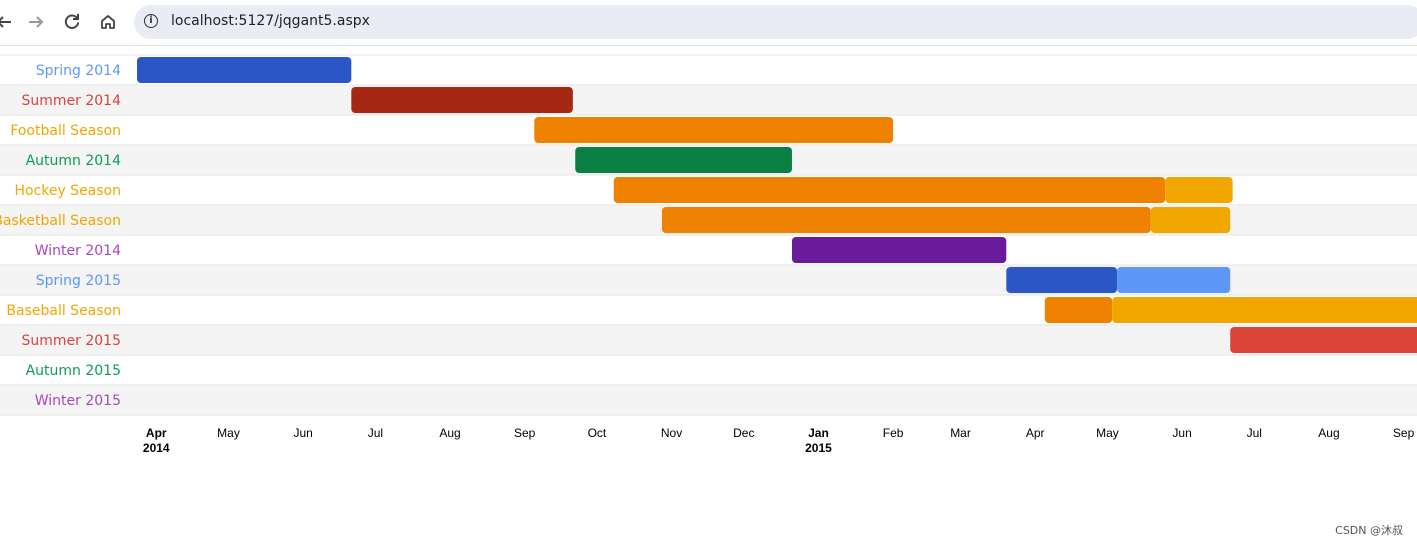  I want to click on x-tick-label: Dec, so click(743, 433).